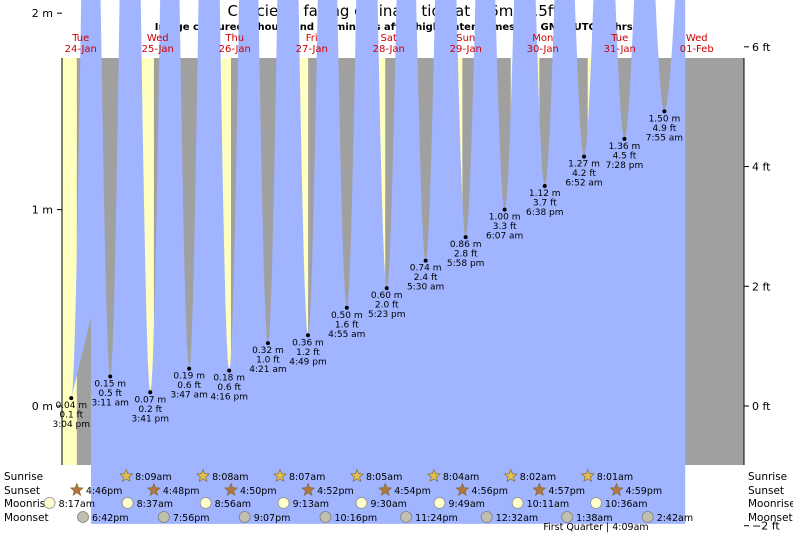  Describe the element at coordinates (258, 491) in the screenshot. I see `sunset-time: 4:50pm` at that location.